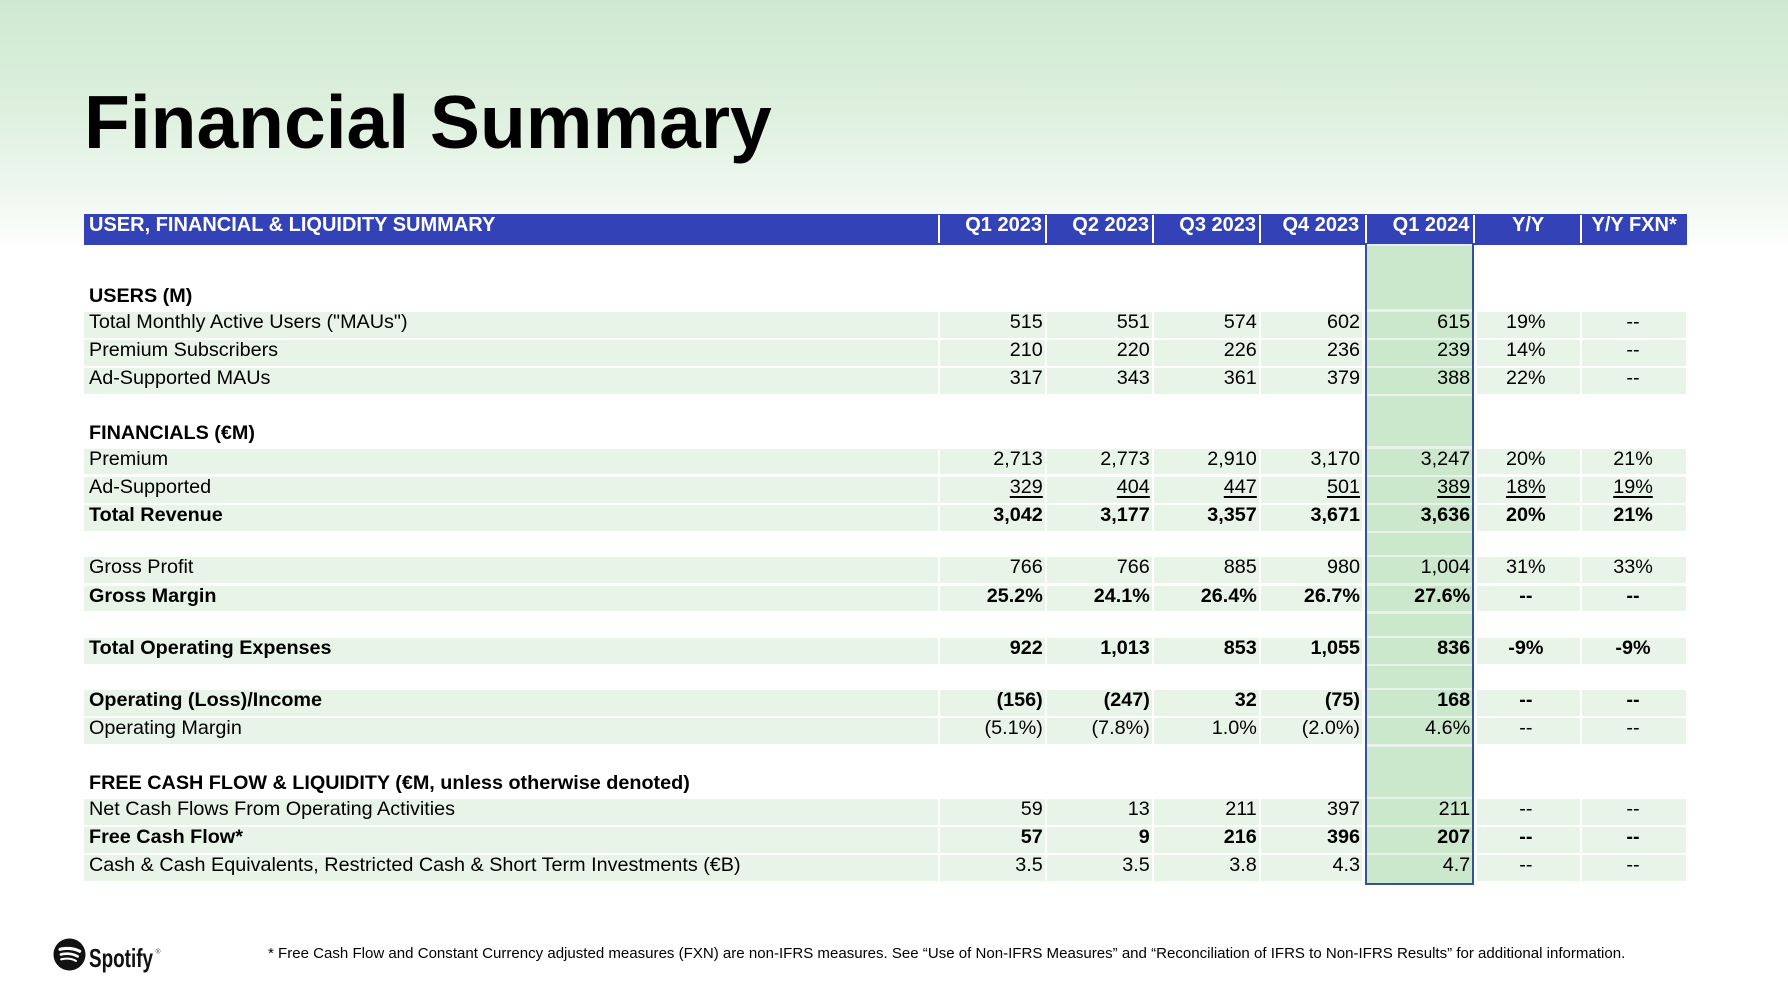 The height and width of the screenshot is (996, 1788). I want to click on svg-text: Spotify, so click(121, 958).